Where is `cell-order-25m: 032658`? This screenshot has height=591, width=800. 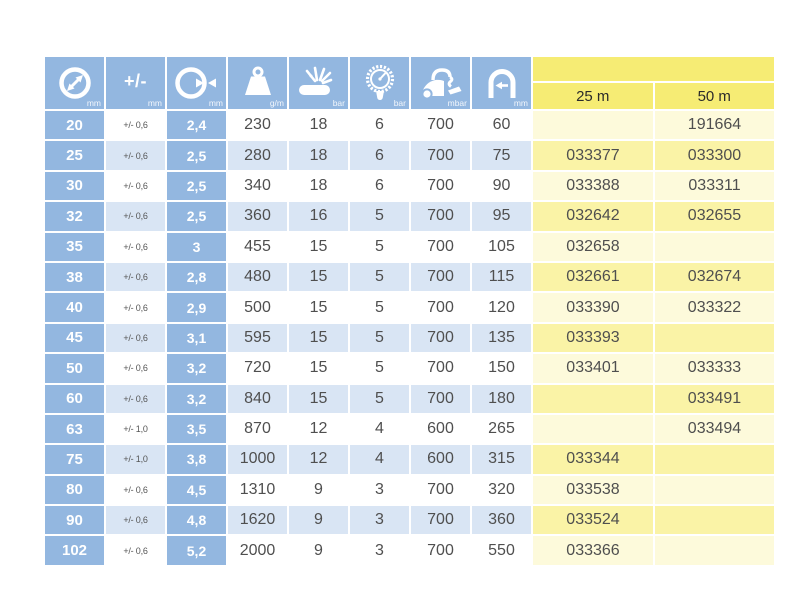 cell-order-25m: 032658 is located at coordinates (593, 246).